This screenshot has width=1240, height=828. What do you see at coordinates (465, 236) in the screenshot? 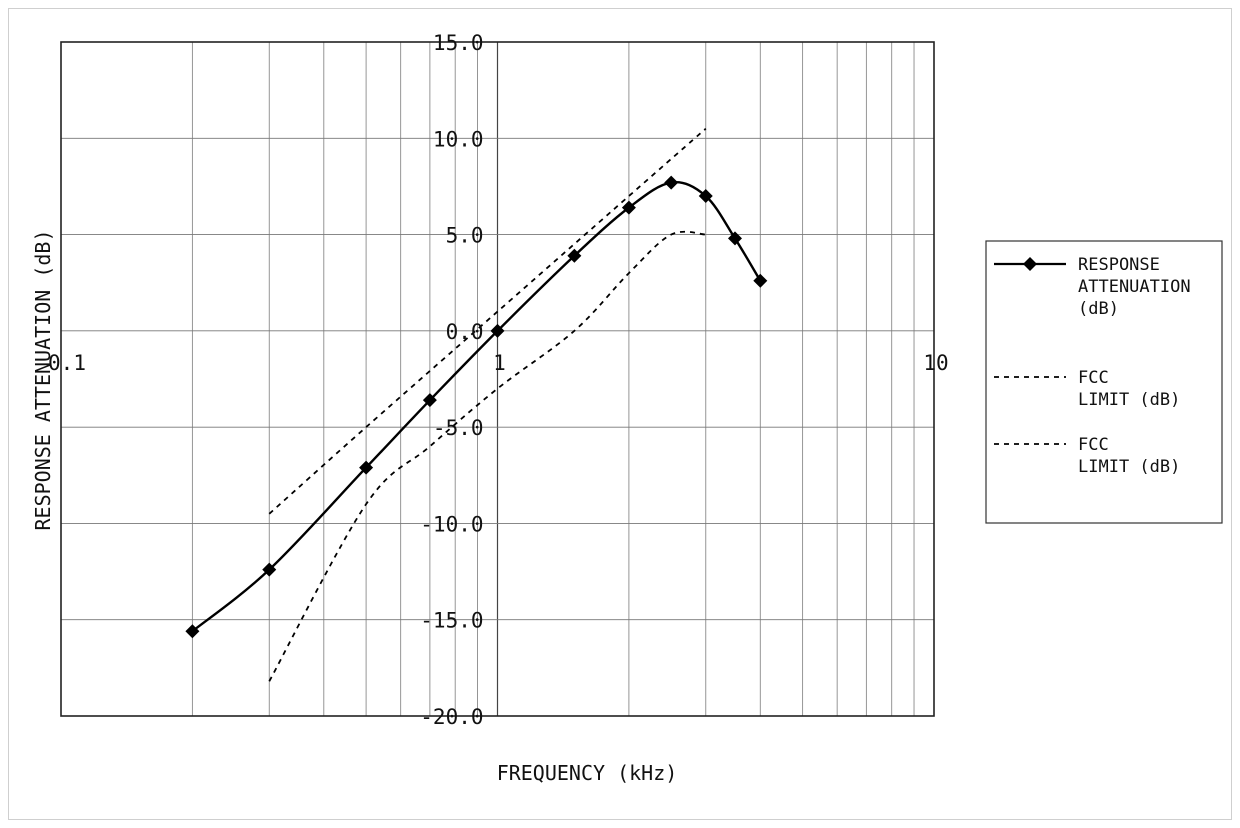
I see `y-tick-label: 5.0` at bounding box center [465, 236].